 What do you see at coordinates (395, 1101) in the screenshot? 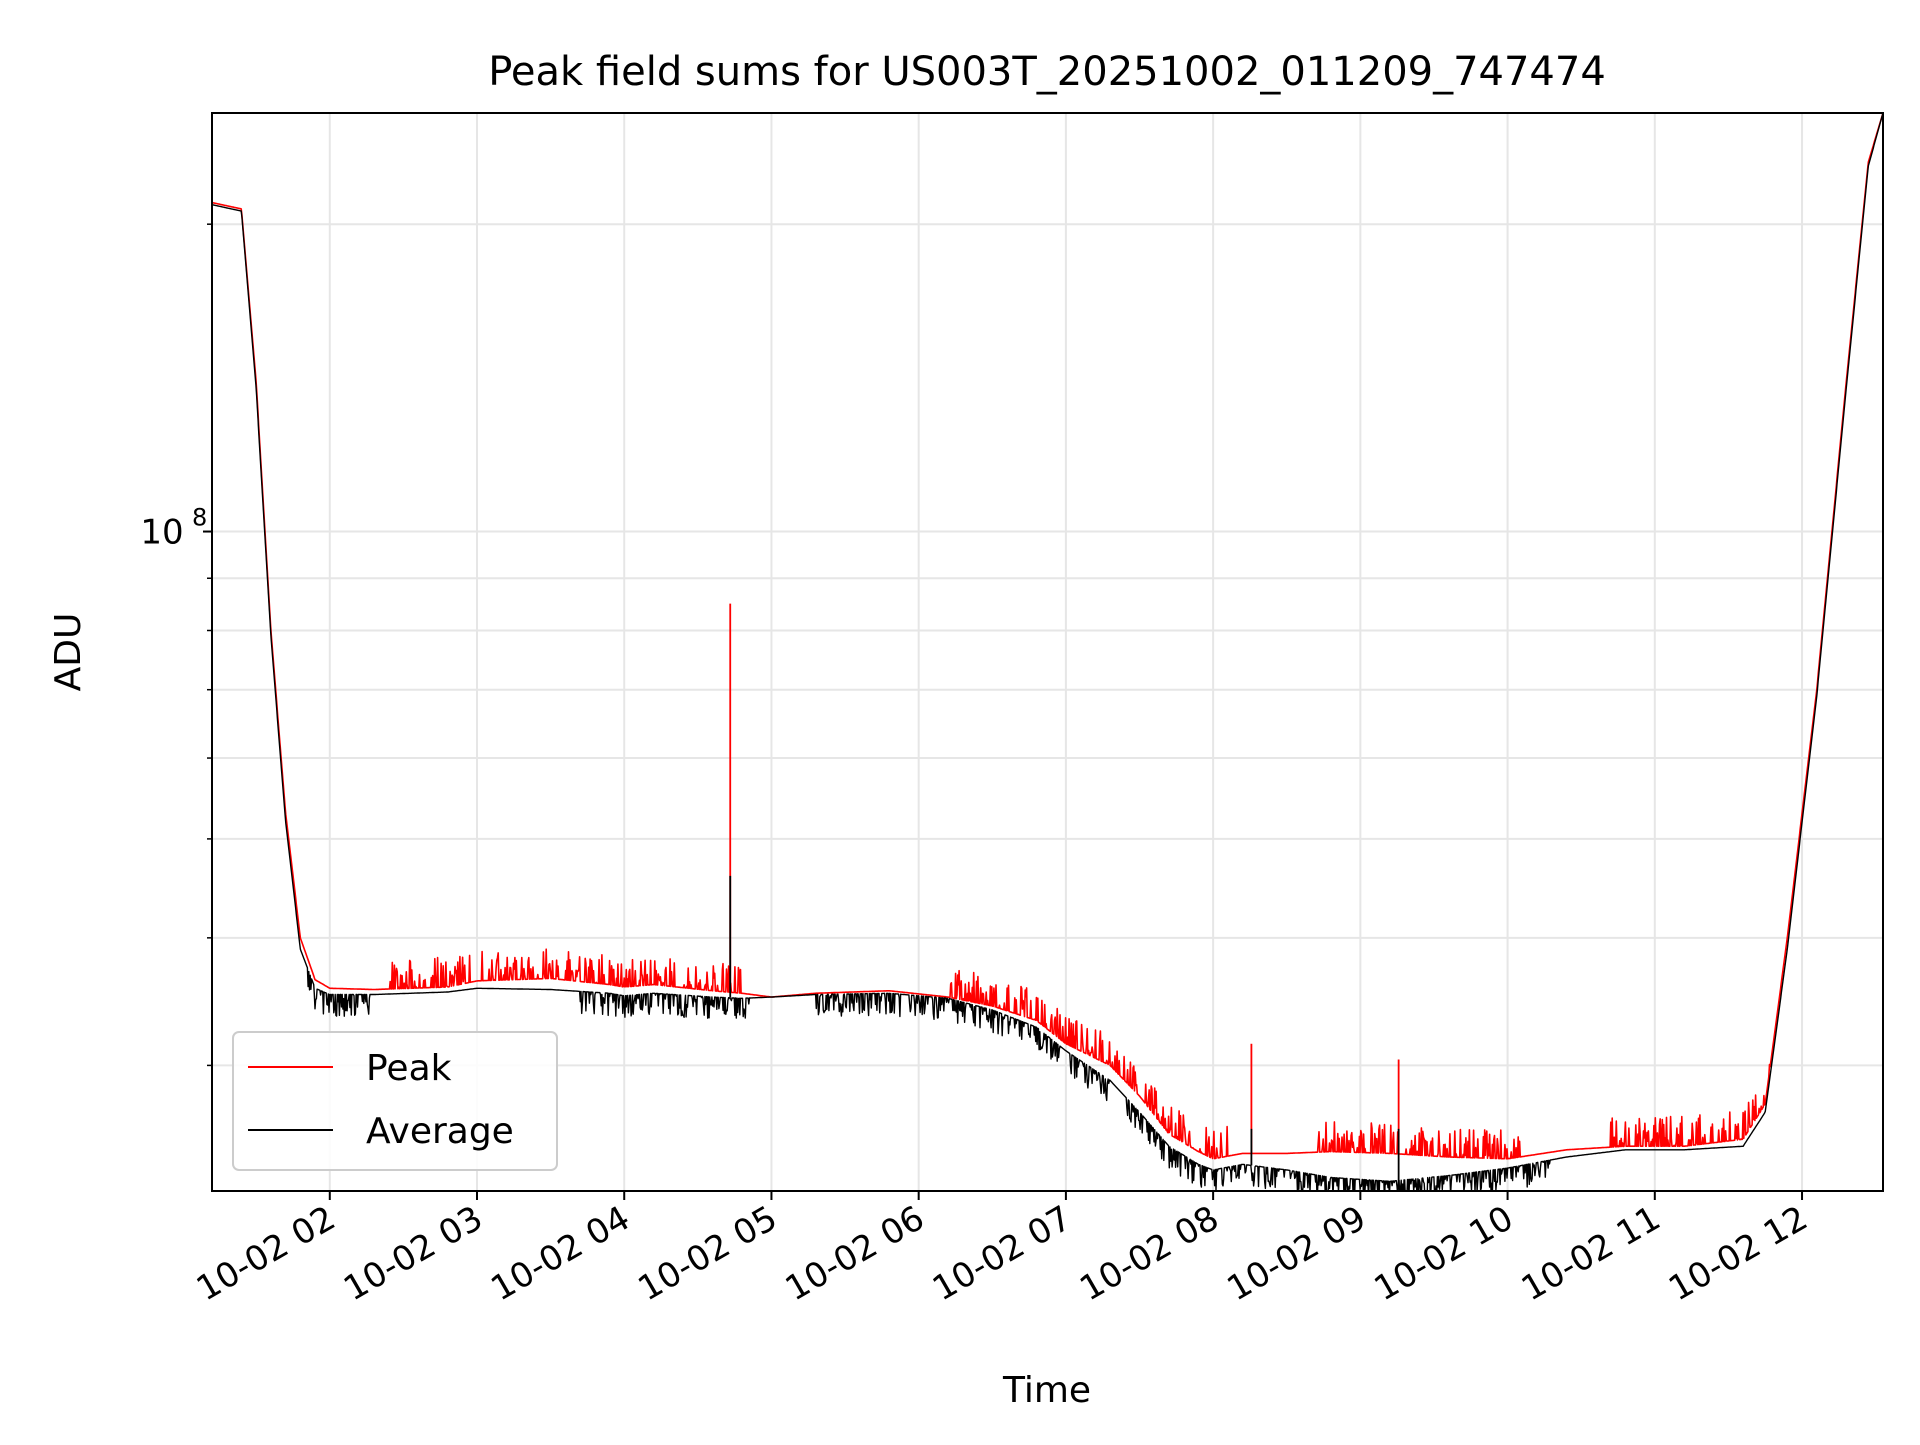
I see `legend: Peak Average` at bounding box center [395, 1101].